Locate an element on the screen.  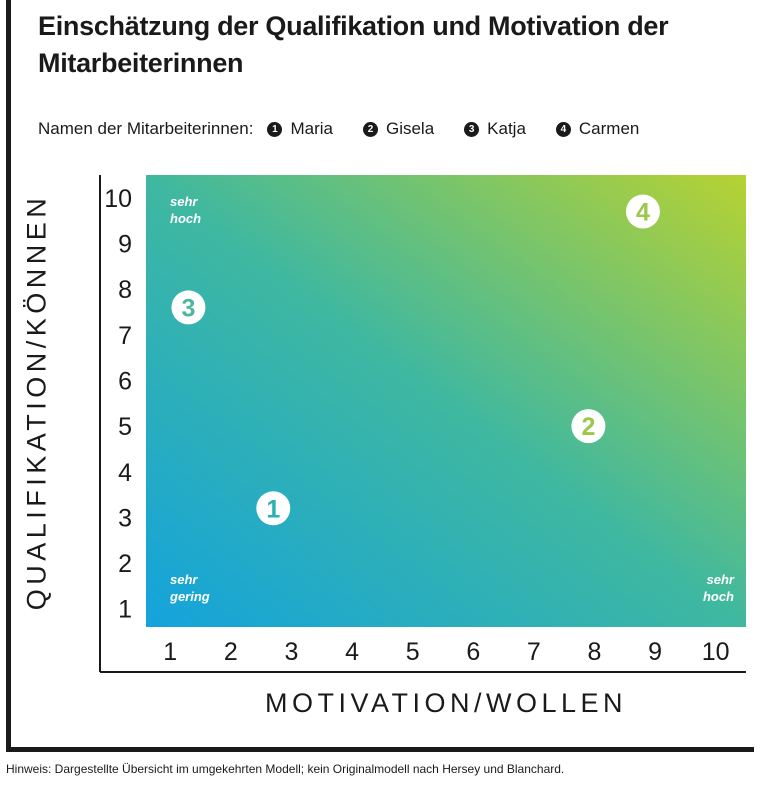
corner-label-bottom-right: hoch is located at coordinates (718, 596).